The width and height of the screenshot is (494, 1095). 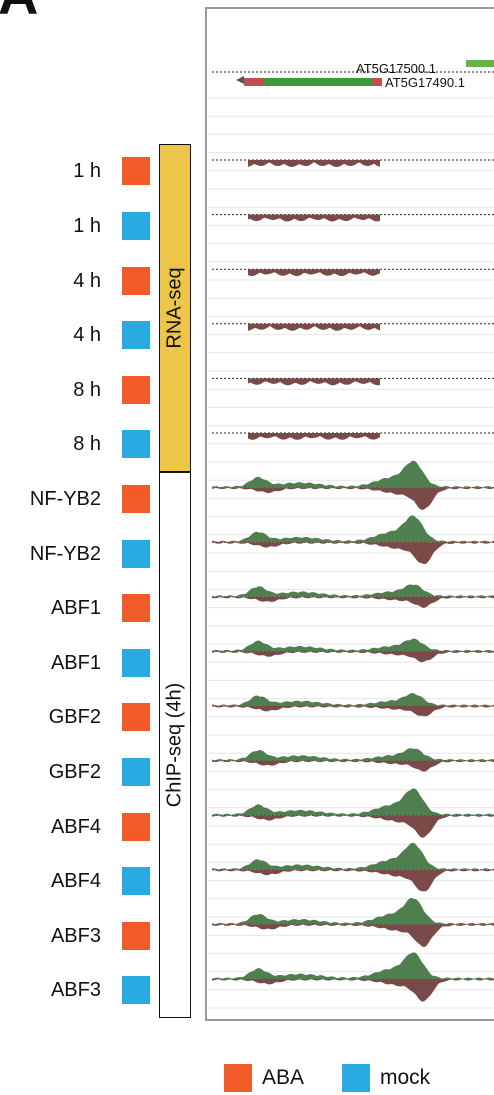 What do you see at coordinates (283, 1077) in the screenshot?
I see `legend-label: ABA` at bounding box center [283, 1077].